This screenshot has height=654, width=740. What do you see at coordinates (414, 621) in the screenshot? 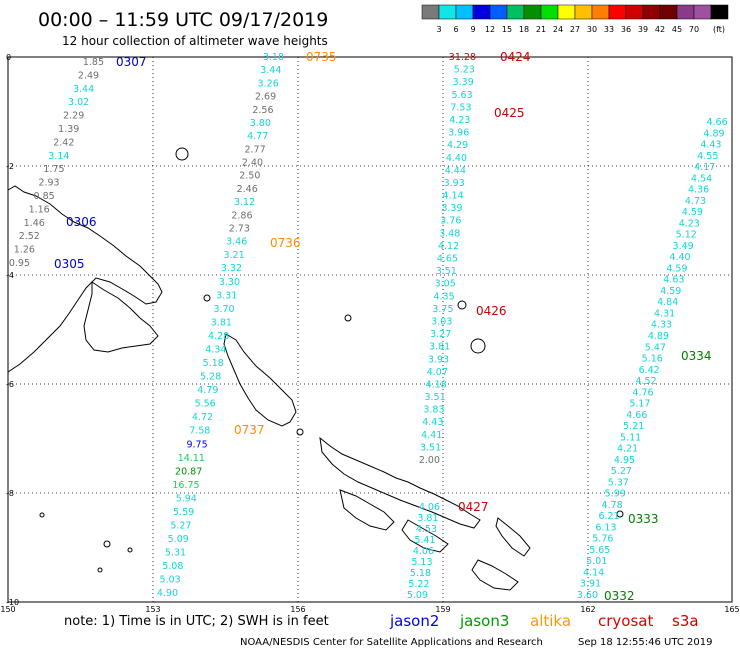
I see `satellite-legend-item: jason2` at bounding box center [414, 621].